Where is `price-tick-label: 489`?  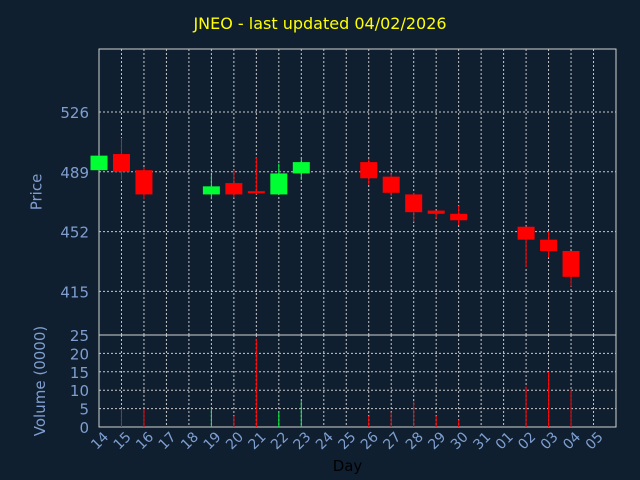 price-tick-label: 489 is located at coordinates (74, 173).